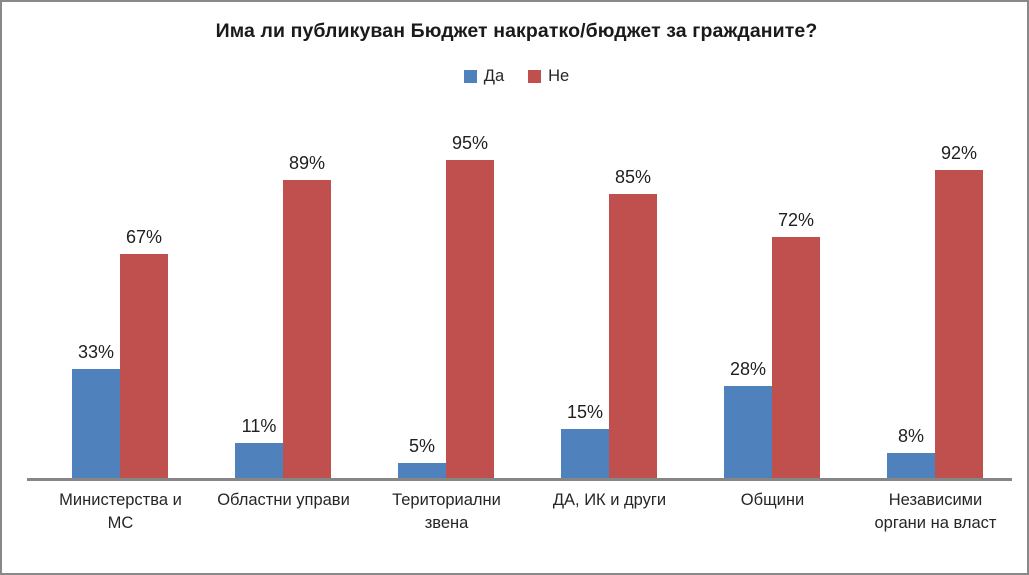 This screenshot has height=575, width=1029. Describe the element at coordinates (120, 522) in the screenshot. I see `category-label-line: МС` at that location.